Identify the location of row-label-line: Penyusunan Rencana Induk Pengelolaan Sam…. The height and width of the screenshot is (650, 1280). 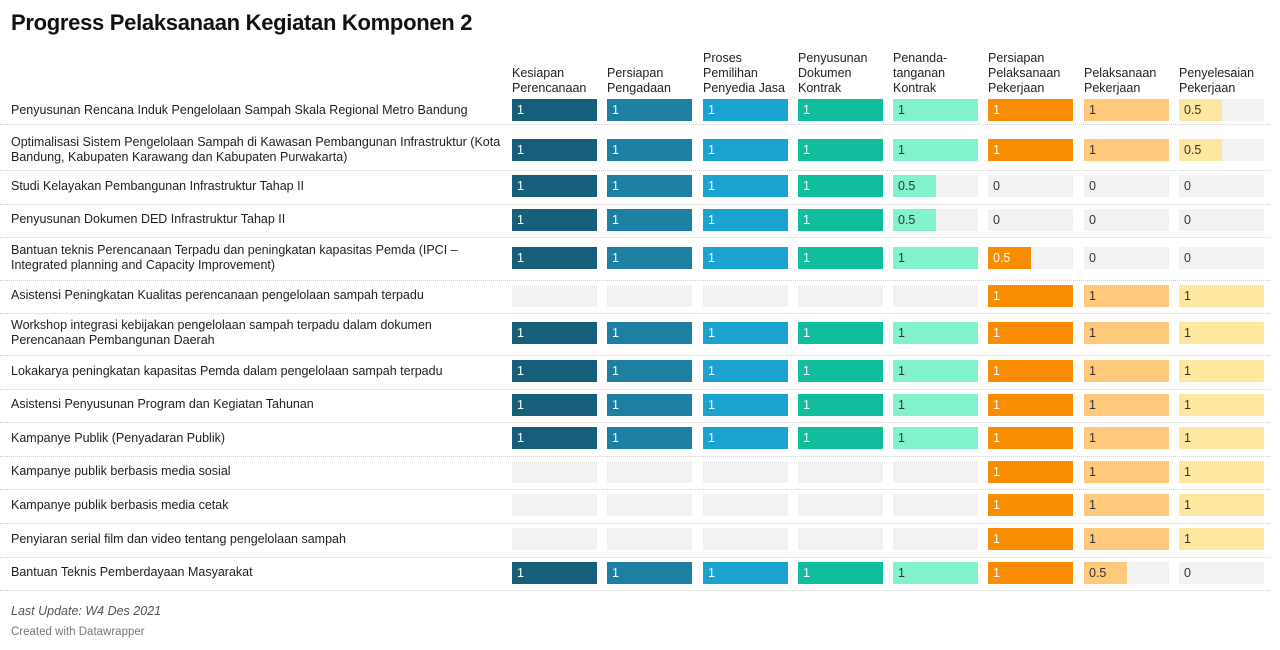
(239, 109).